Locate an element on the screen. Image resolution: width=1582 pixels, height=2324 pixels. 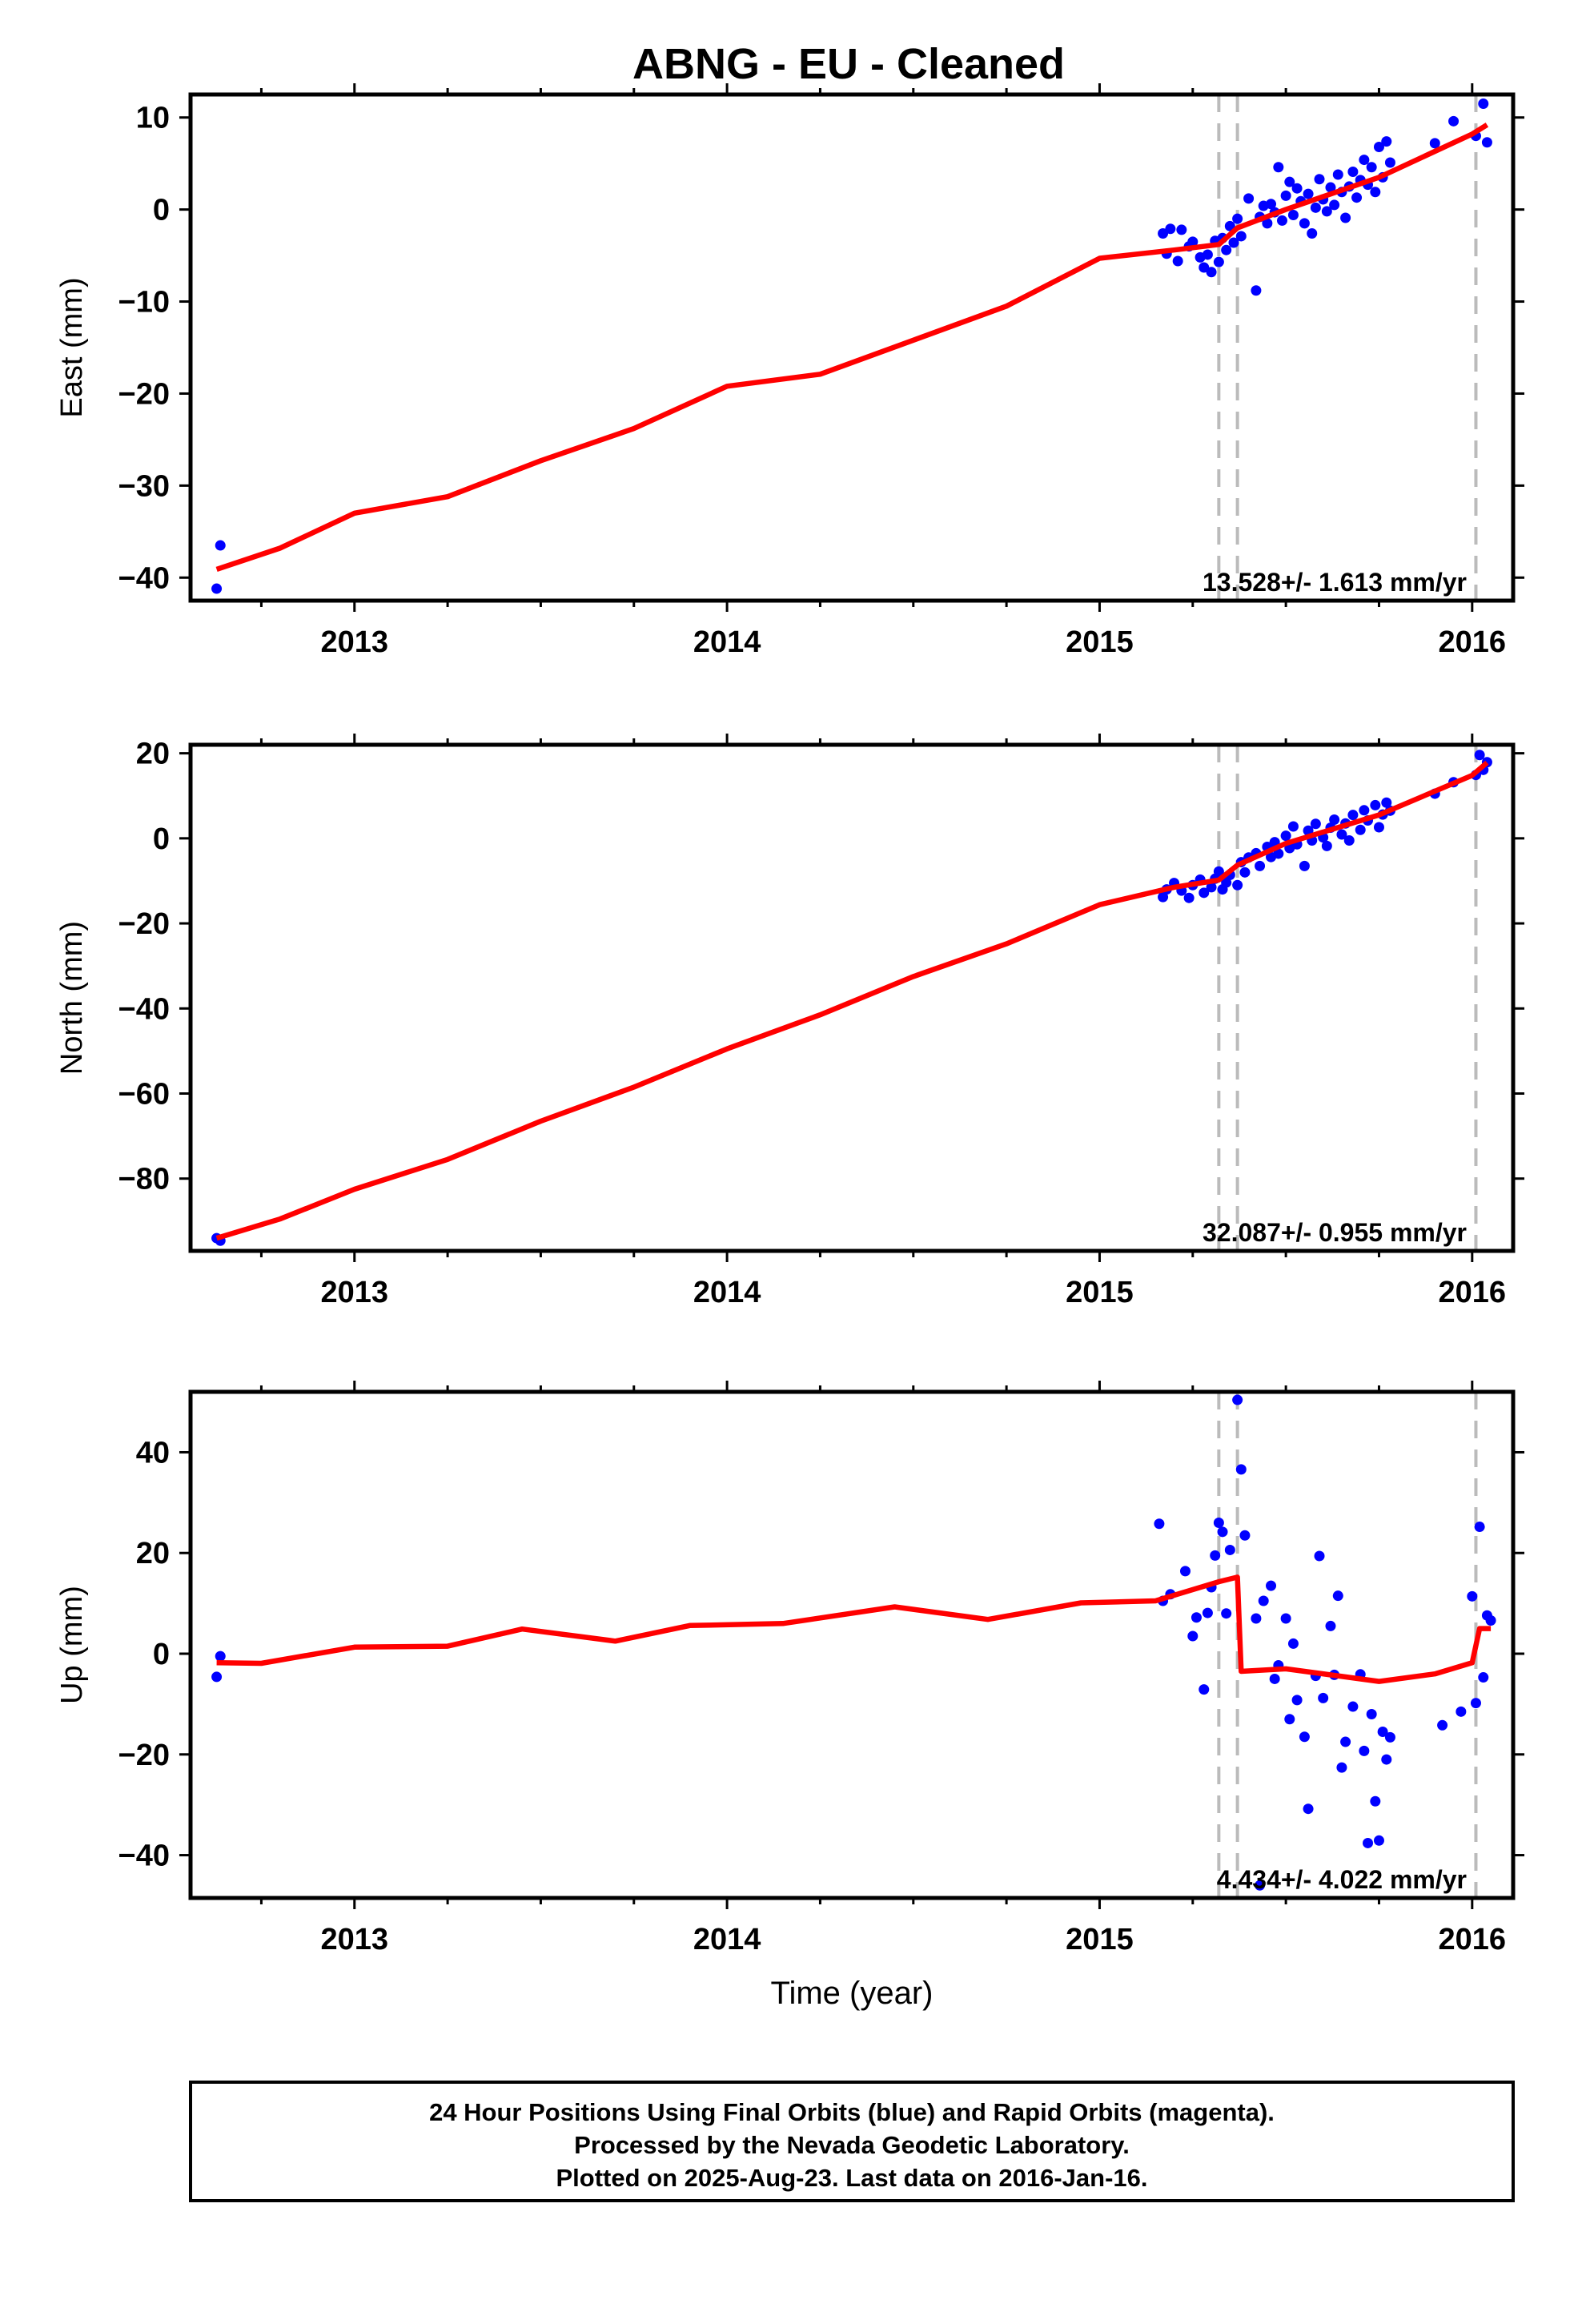
y-tick-label: −30 is located at coordinates (144, 486).